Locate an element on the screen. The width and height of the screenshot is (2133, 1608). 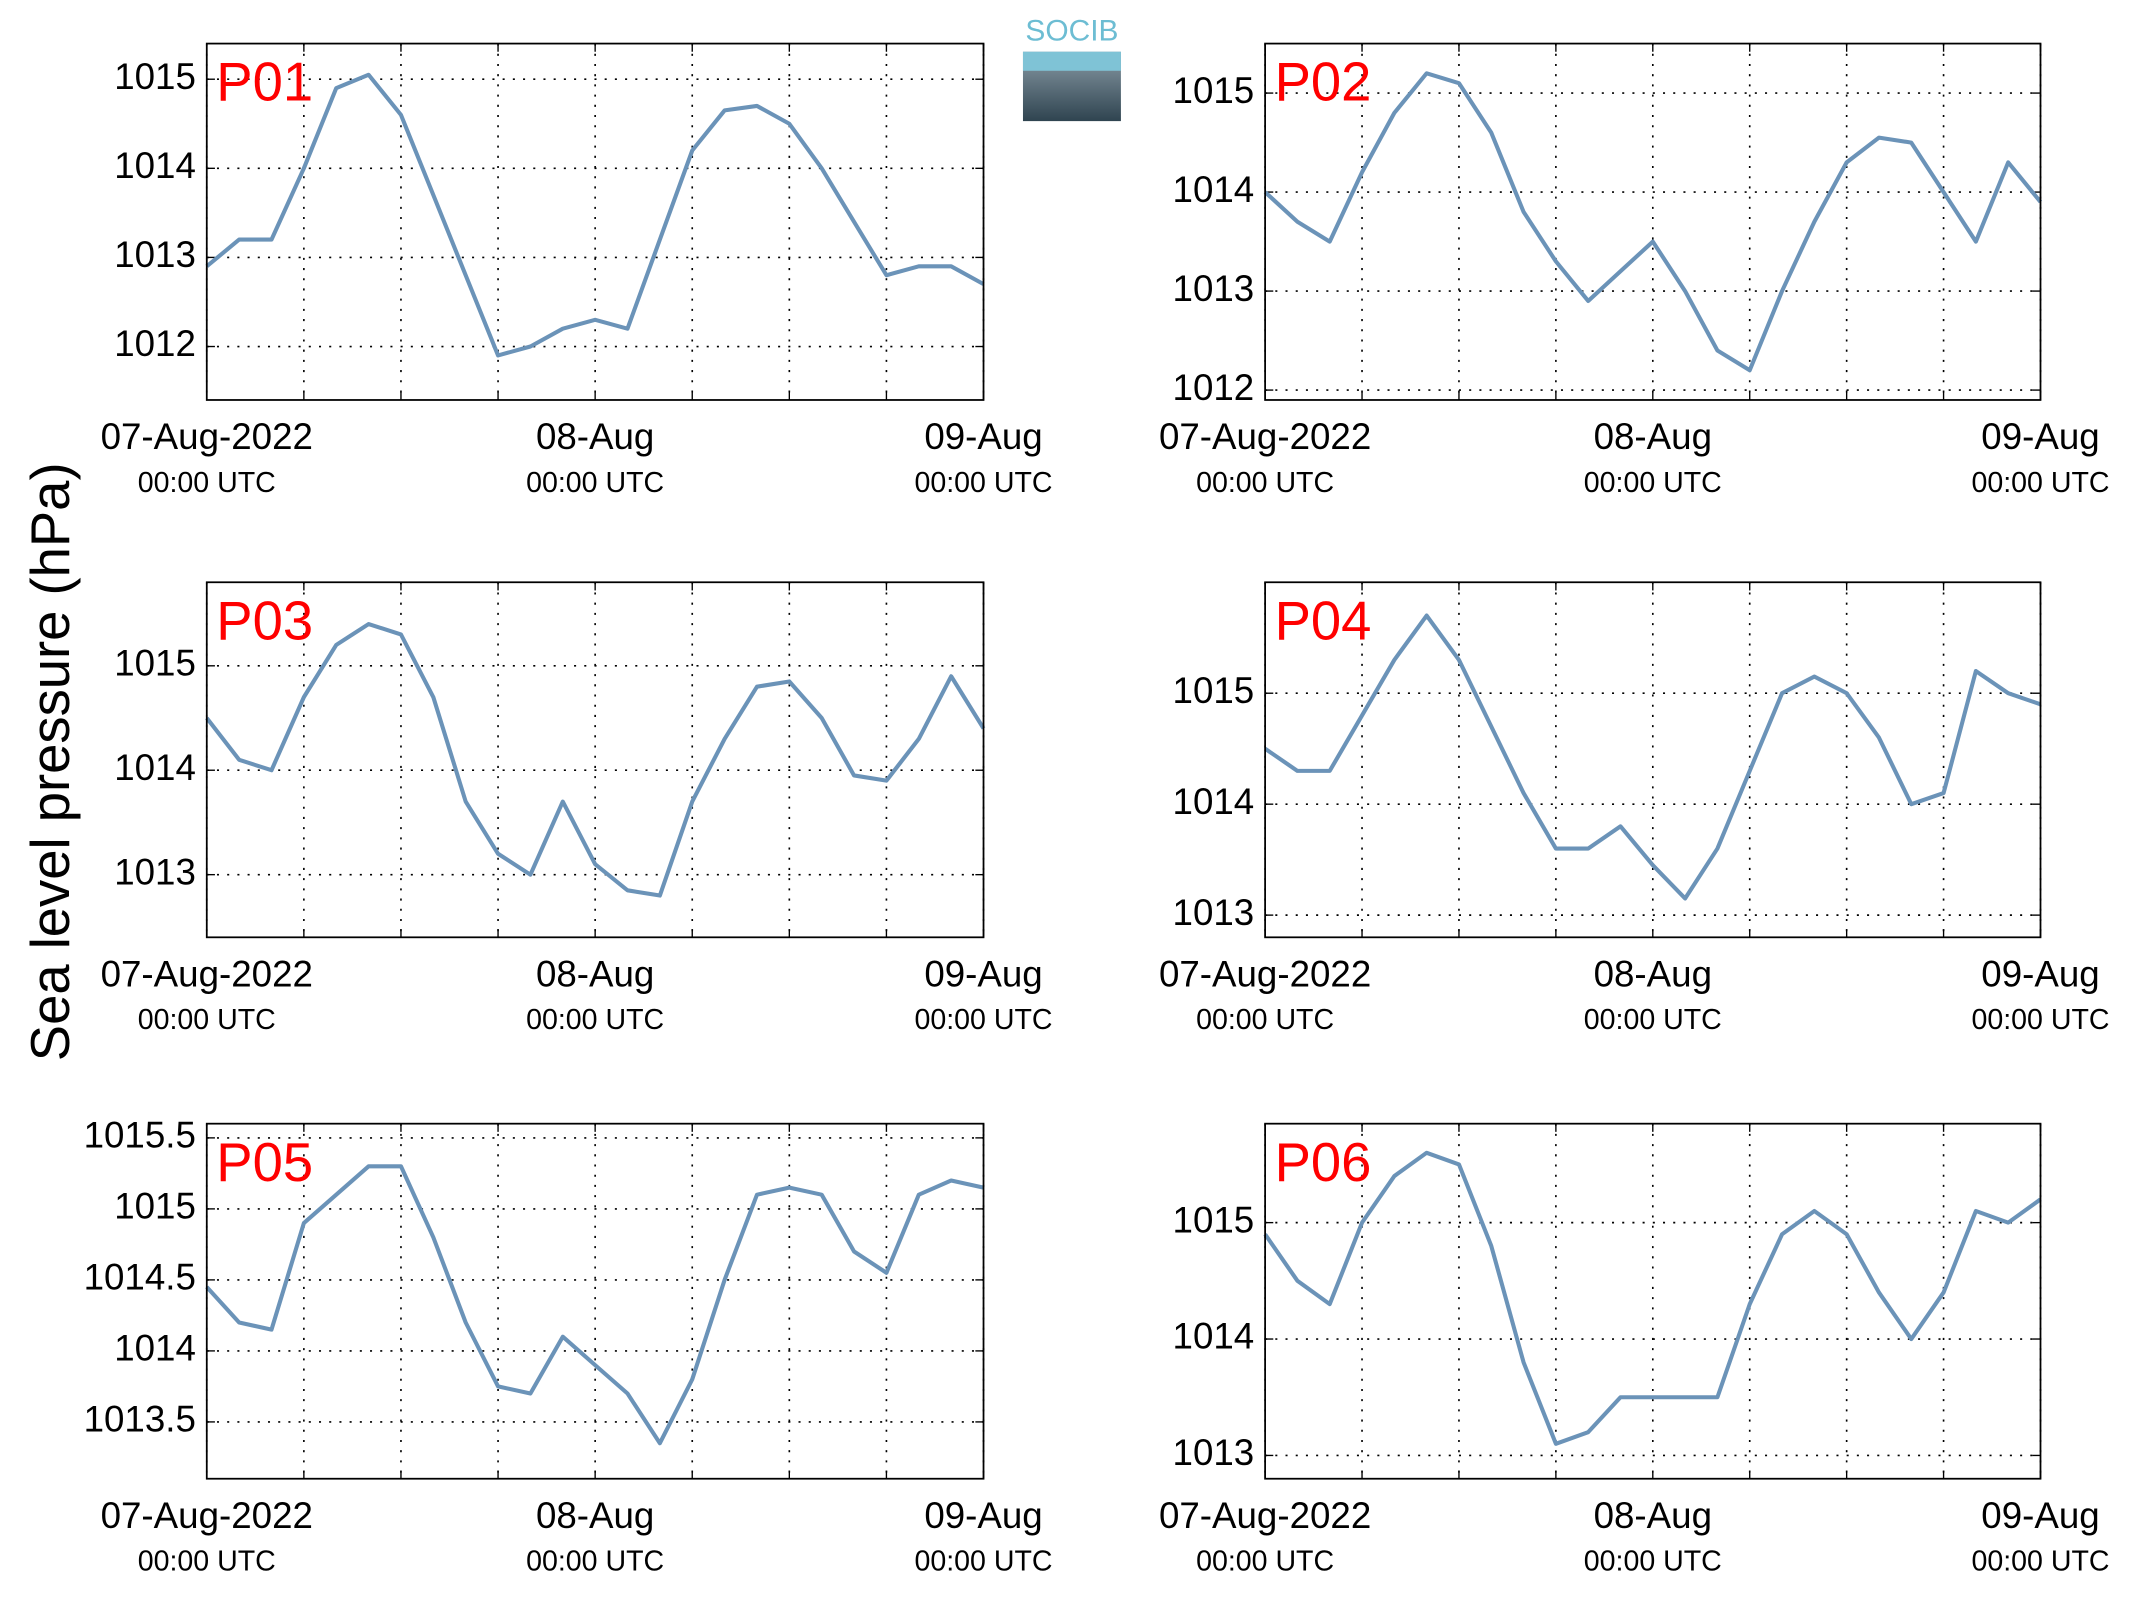
subplot-title: P02 is located at coordinates (1323, 82).